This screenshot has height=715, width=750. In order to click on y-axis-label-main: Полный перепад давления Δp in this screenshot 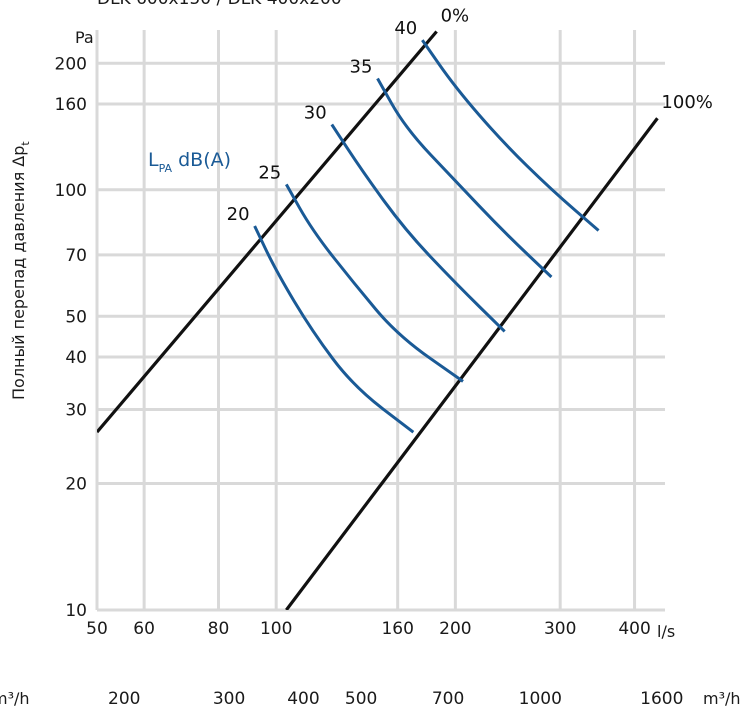, I will do `click(18, 273)`.